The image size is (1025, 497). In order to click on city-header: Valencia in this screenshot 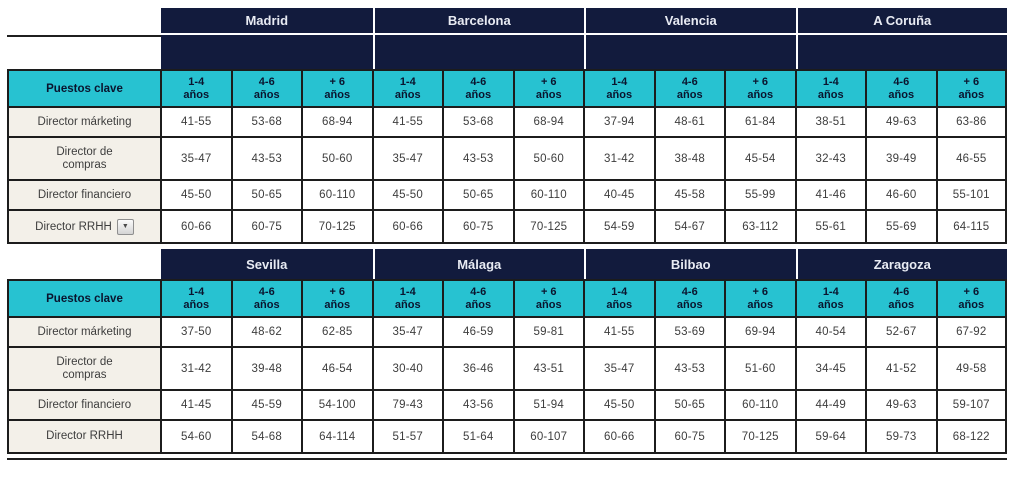, I will do `click(690, 21)`.